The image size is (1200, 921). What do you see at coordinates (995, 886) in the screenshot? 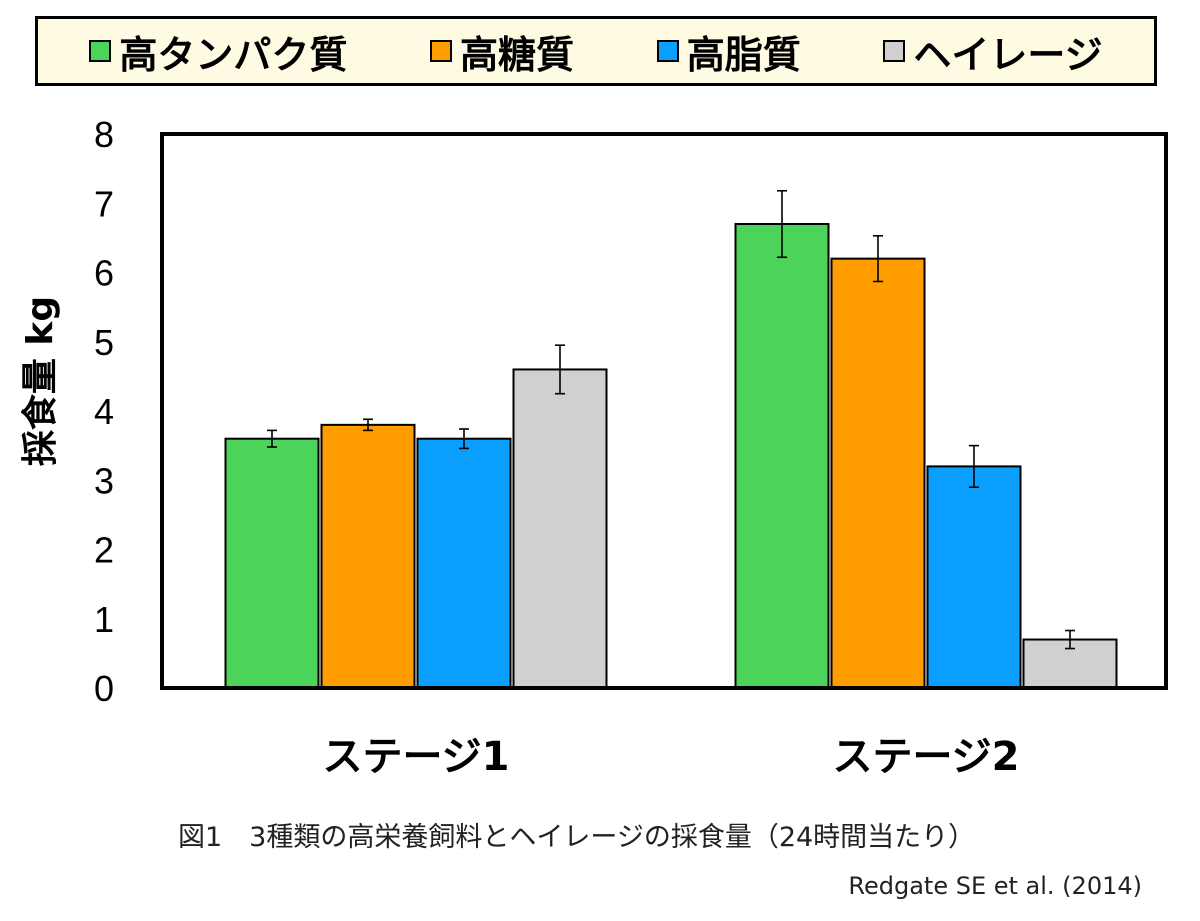
I see `source-citation: Redgate SE et al. (2014)` at bounding box center [995, 886].